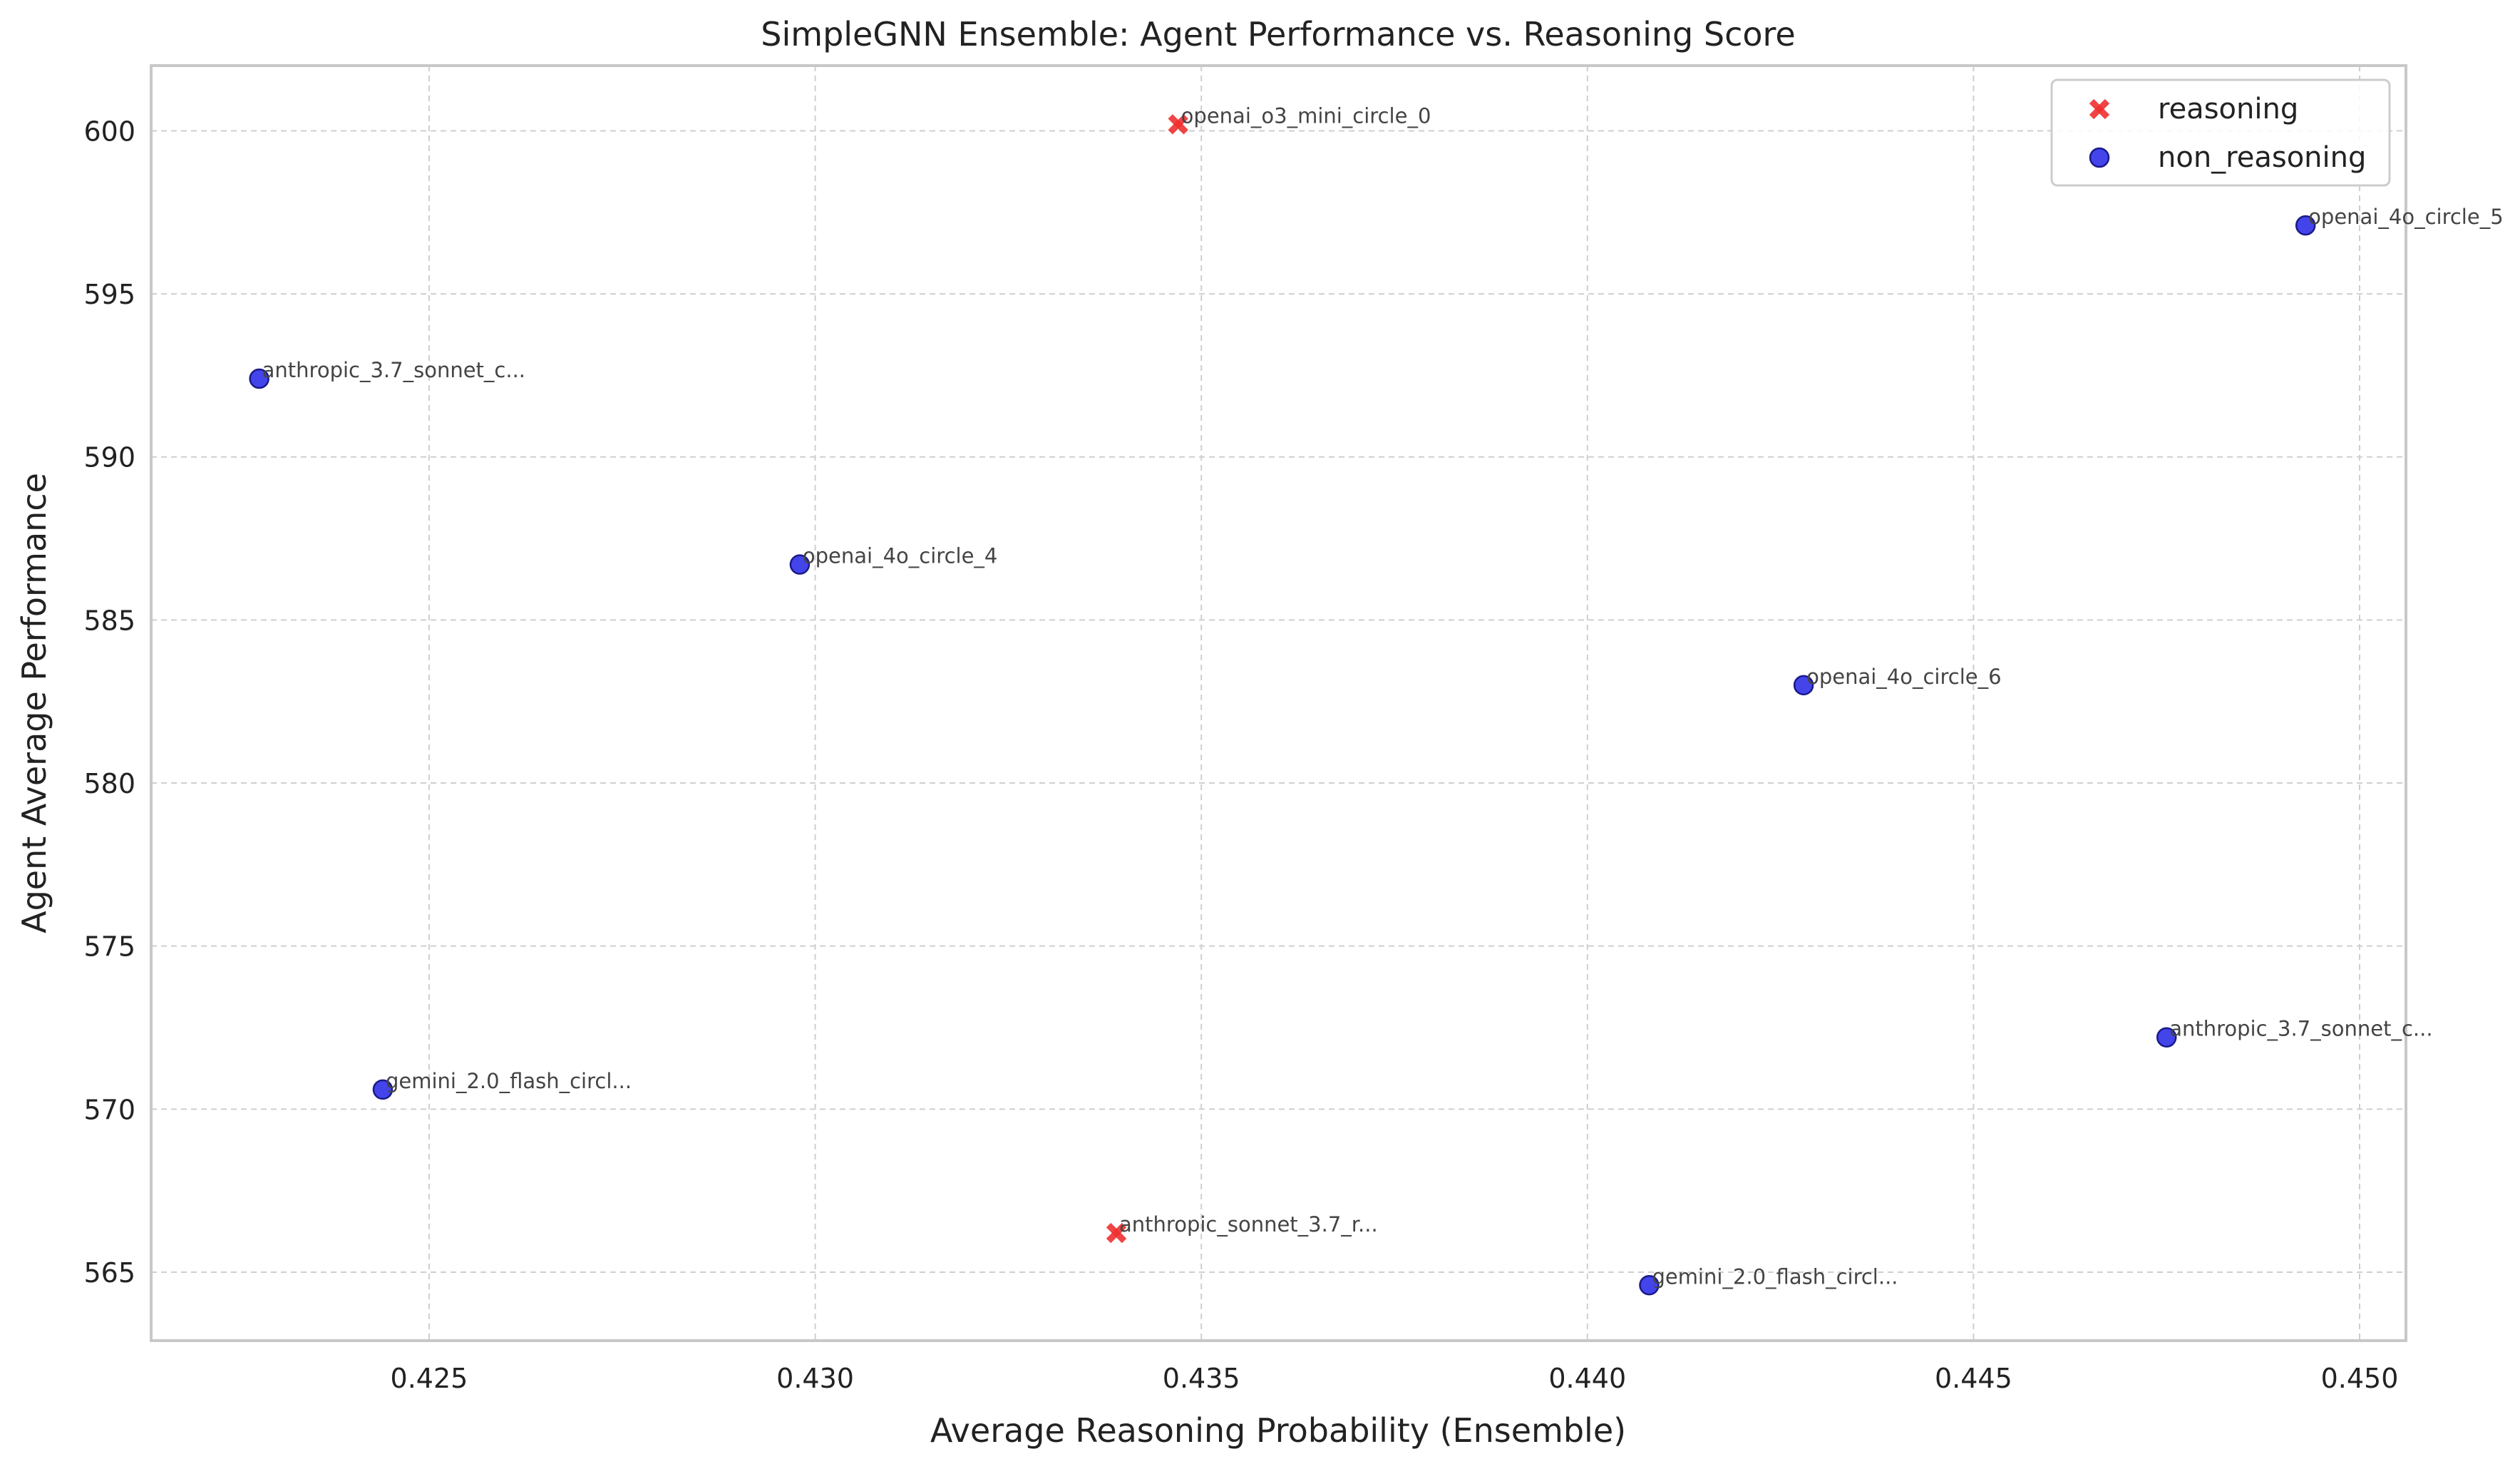 The width and height of the screenshot is (2520, 1464). I want to click on legend-box, so click(2220, 132).